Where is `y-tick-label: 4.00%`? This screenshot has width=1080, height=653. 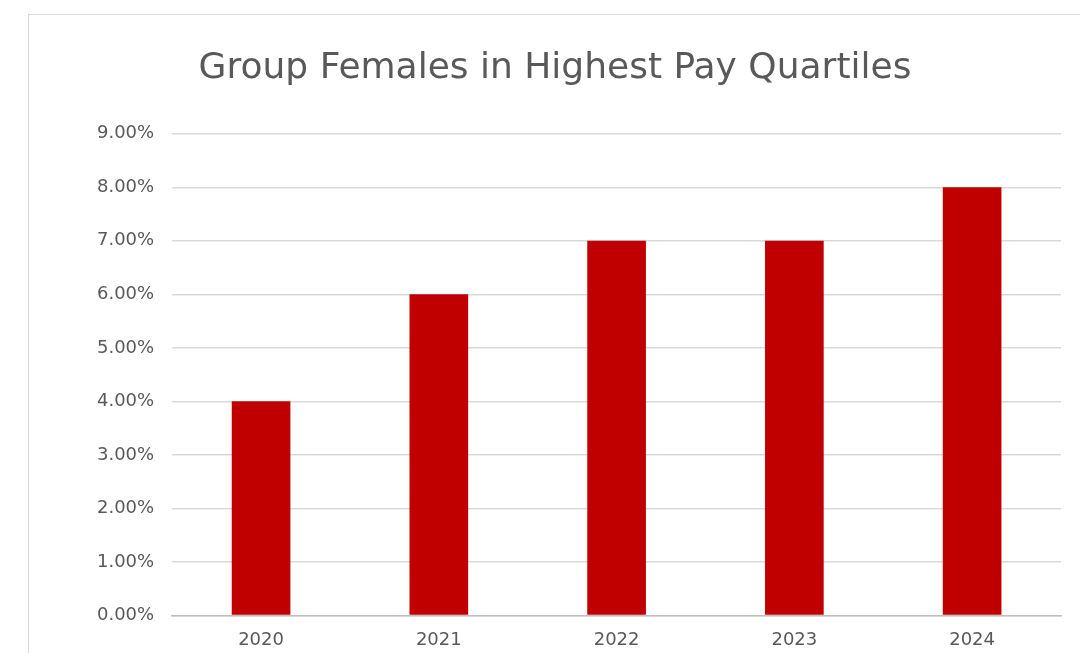 y-tick-label: 4.00% is located at coordinates (125, 400).